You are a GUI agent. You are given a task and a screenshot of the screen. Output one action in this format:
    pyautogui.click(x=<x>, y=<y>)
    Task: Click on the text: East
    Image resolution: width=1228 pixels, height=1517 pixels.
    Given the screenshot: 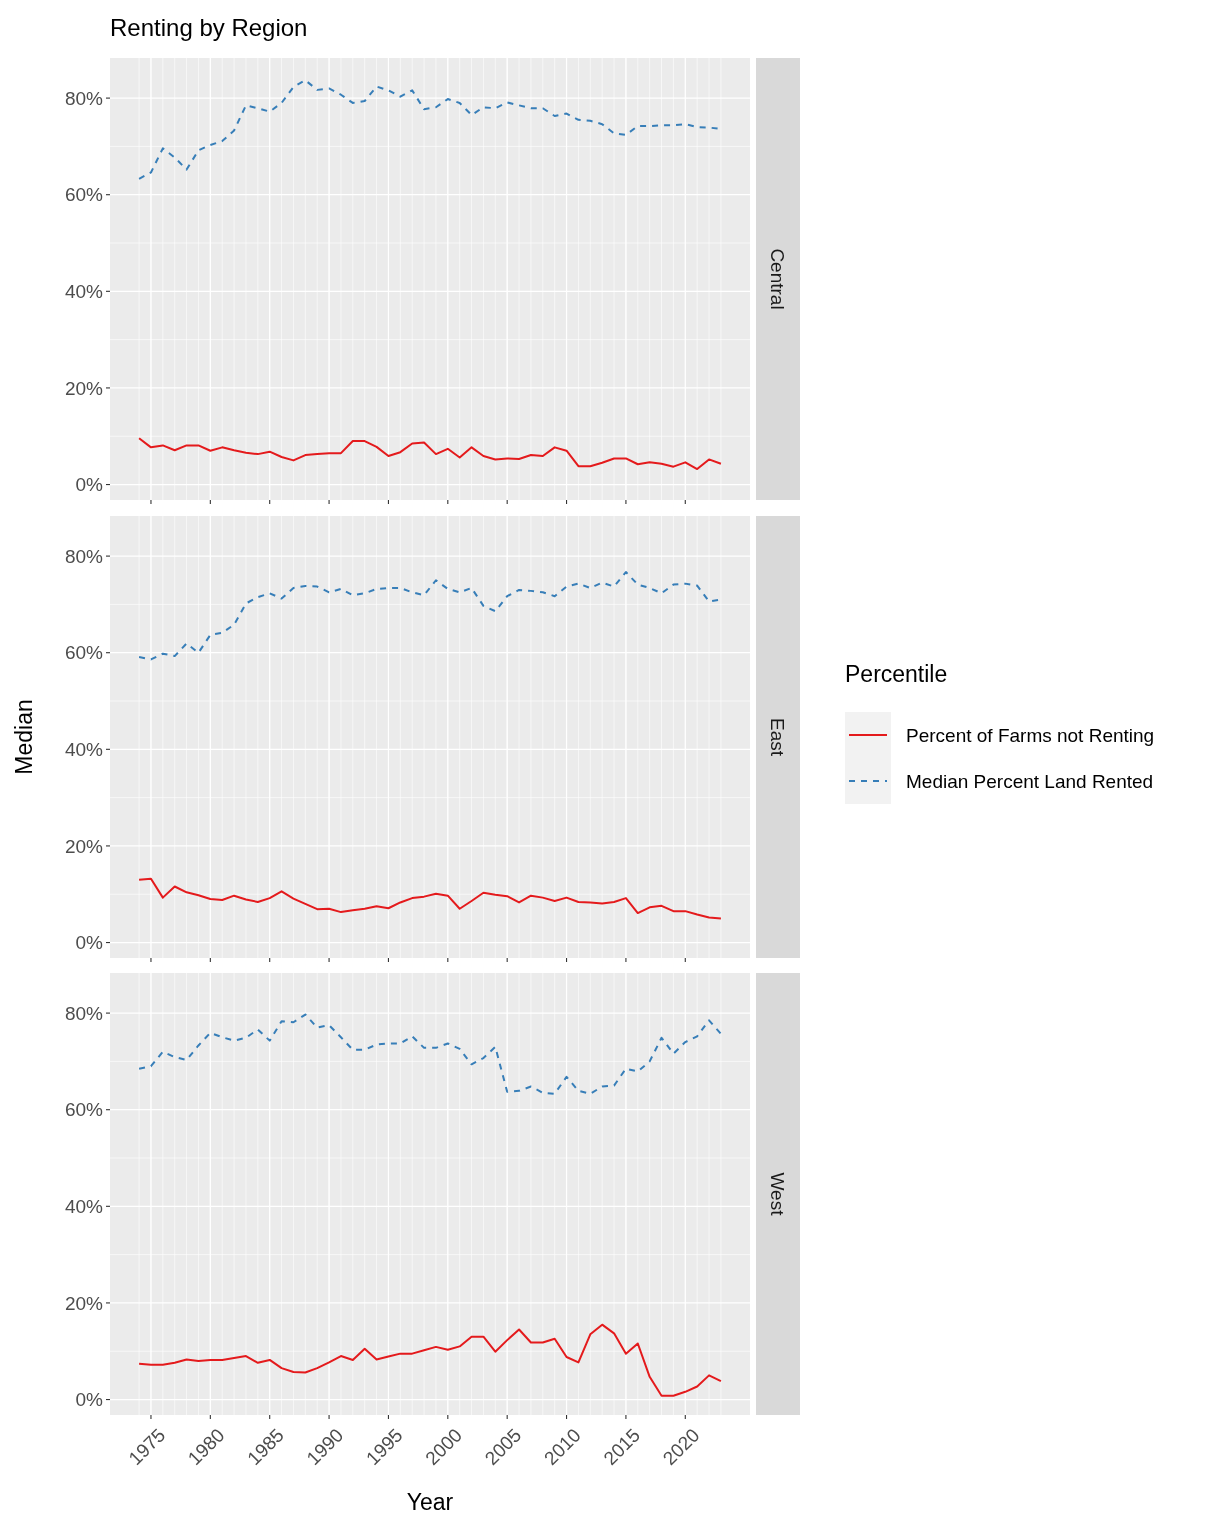 What is the action you would take?
    pyautogui.click(x=778, y=737)
    